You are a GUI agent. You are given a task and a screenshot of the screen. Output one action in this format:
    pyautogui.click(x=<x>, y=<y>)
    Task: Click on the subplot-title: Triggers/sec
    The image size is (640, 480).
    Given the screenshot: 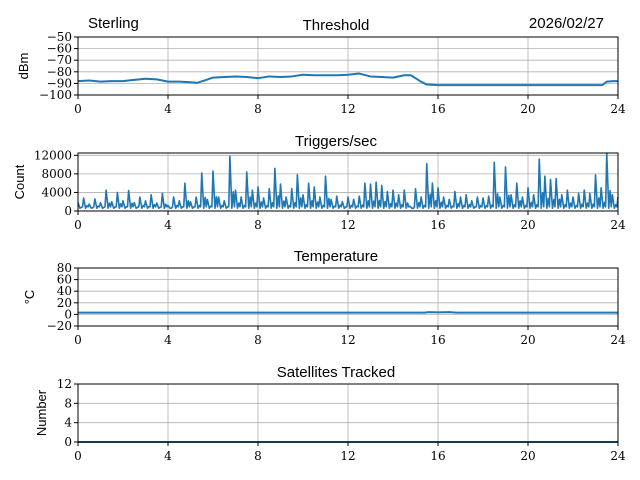 What is the action you would take?
    pyautogui.click(x=336, y=141)
    